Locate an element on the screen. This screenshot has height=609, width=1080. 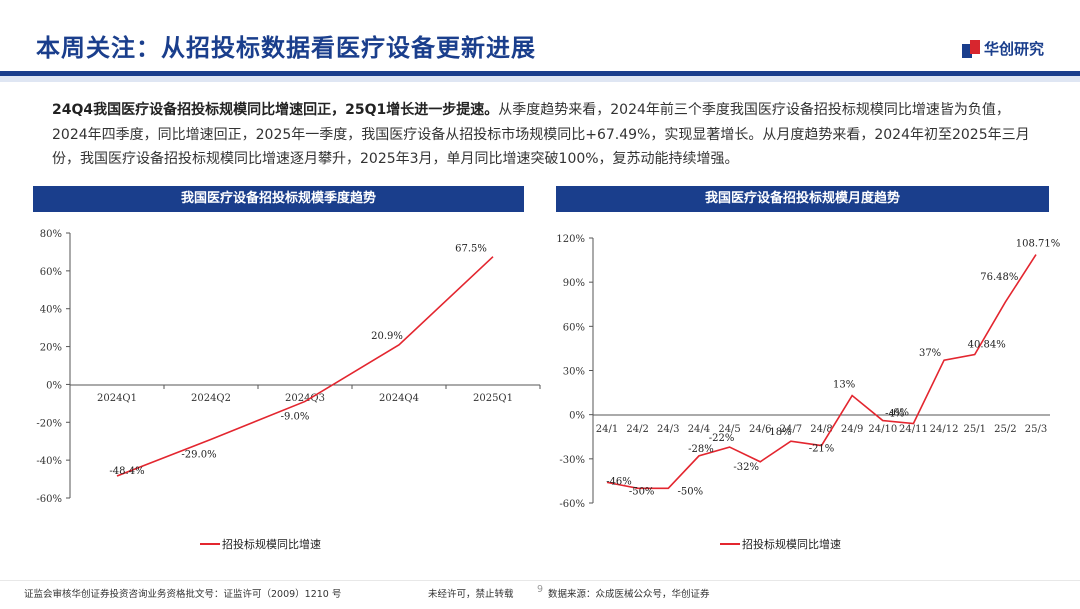
monthly-chart-title: 我国医疗设备招投标规模月度趋势 is located at coordinates (802, 199).